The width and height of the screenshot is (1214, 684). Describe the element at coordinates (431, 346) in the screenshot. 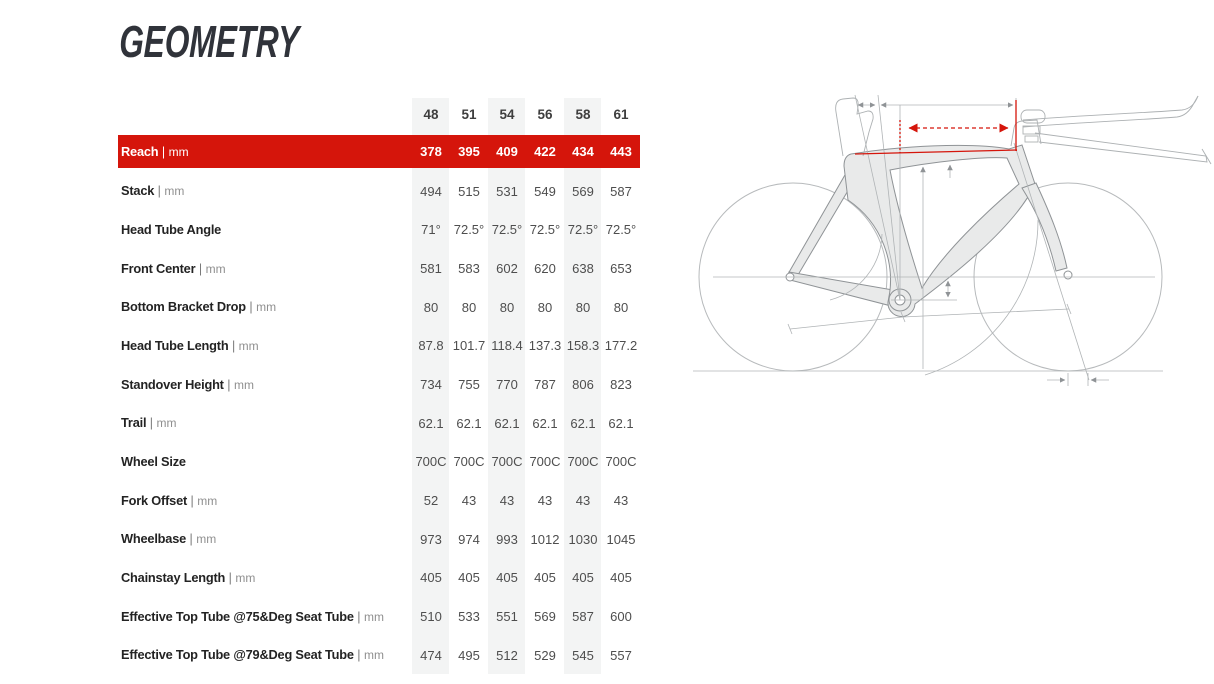

I see `geometry-value: 87.8` at that location.